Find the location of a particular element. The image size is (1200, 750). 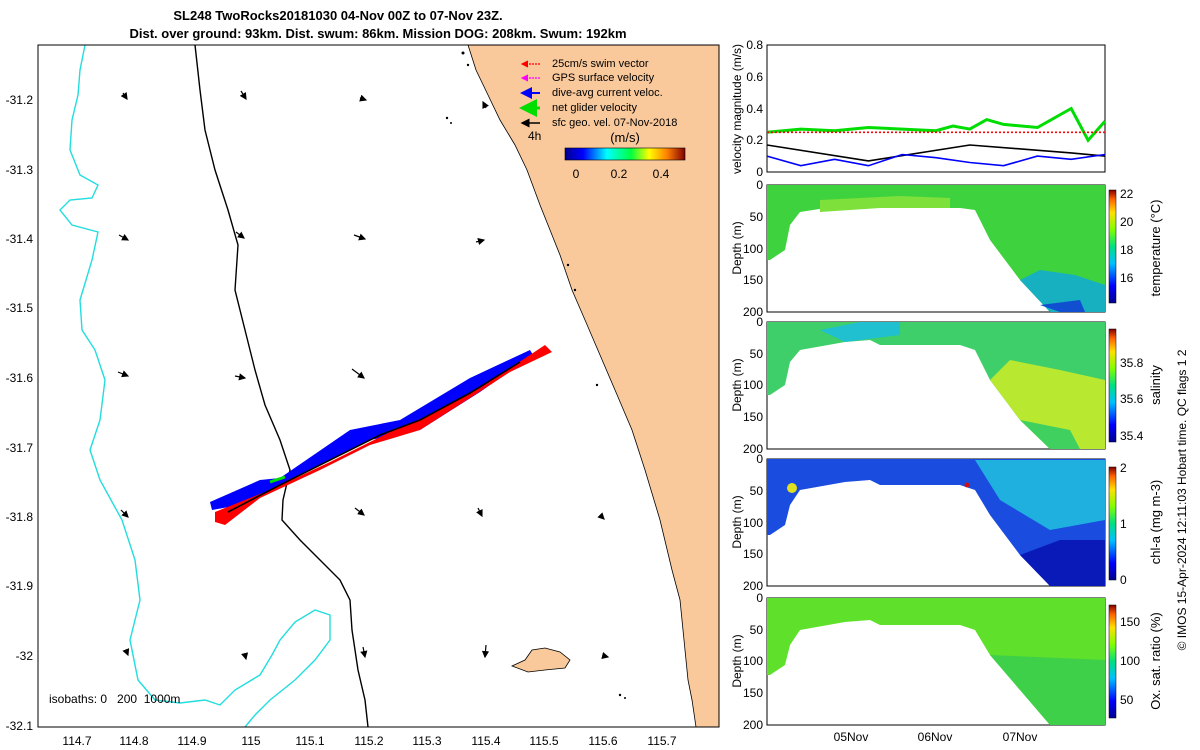

colorbar-unit-label: (m/s) is located at coordinates (625, 137).